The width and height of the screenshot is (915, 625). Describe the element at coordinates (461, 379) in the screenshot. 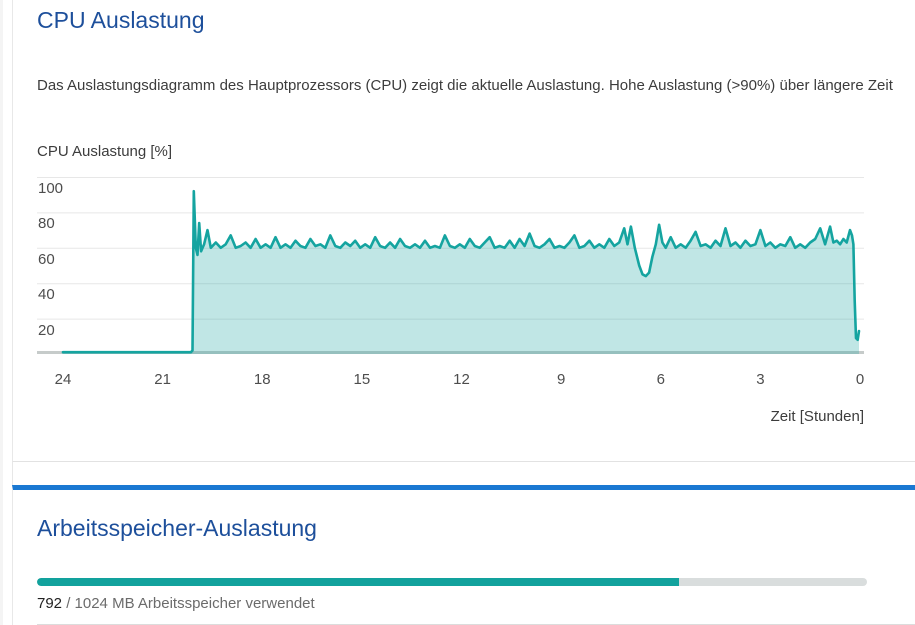

I see `x-tick-label-12: 12` at that location.